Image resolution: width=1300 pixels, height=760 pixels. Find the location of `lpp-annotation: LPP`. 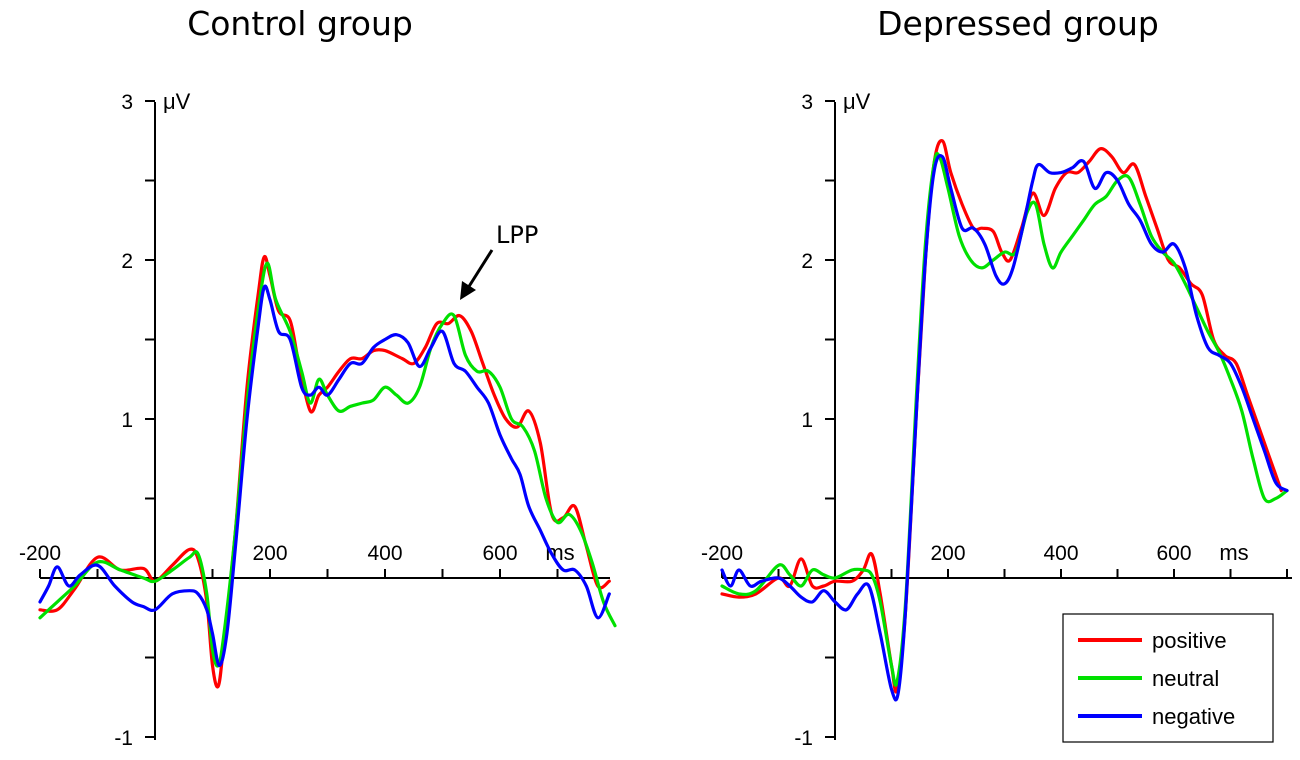

lpp-annotation: LPP is located at coordinates (499, 260).